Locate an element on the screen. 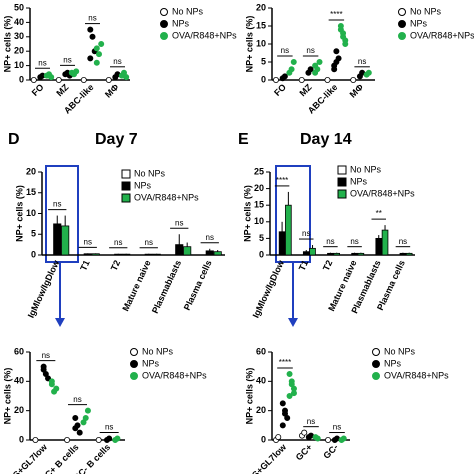 The image size is (474, 474). y-tick-label: 30 is located at coordinates (19, 36).